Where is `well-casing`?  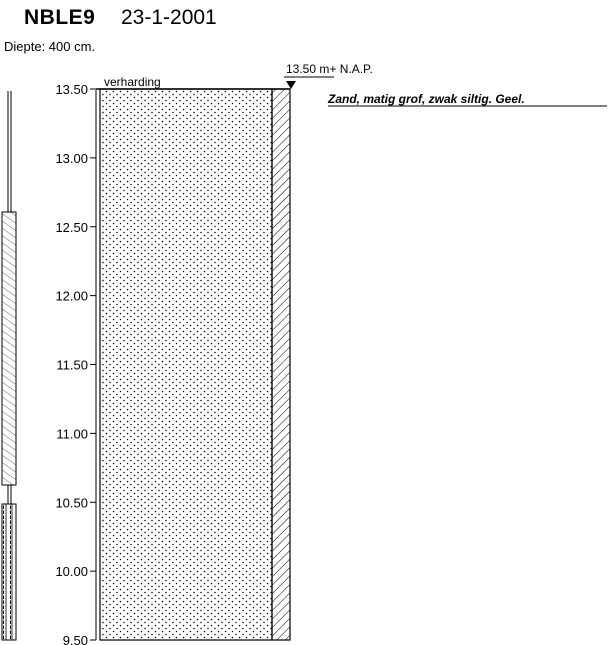
well-casing is located at coordinates (9, 348).